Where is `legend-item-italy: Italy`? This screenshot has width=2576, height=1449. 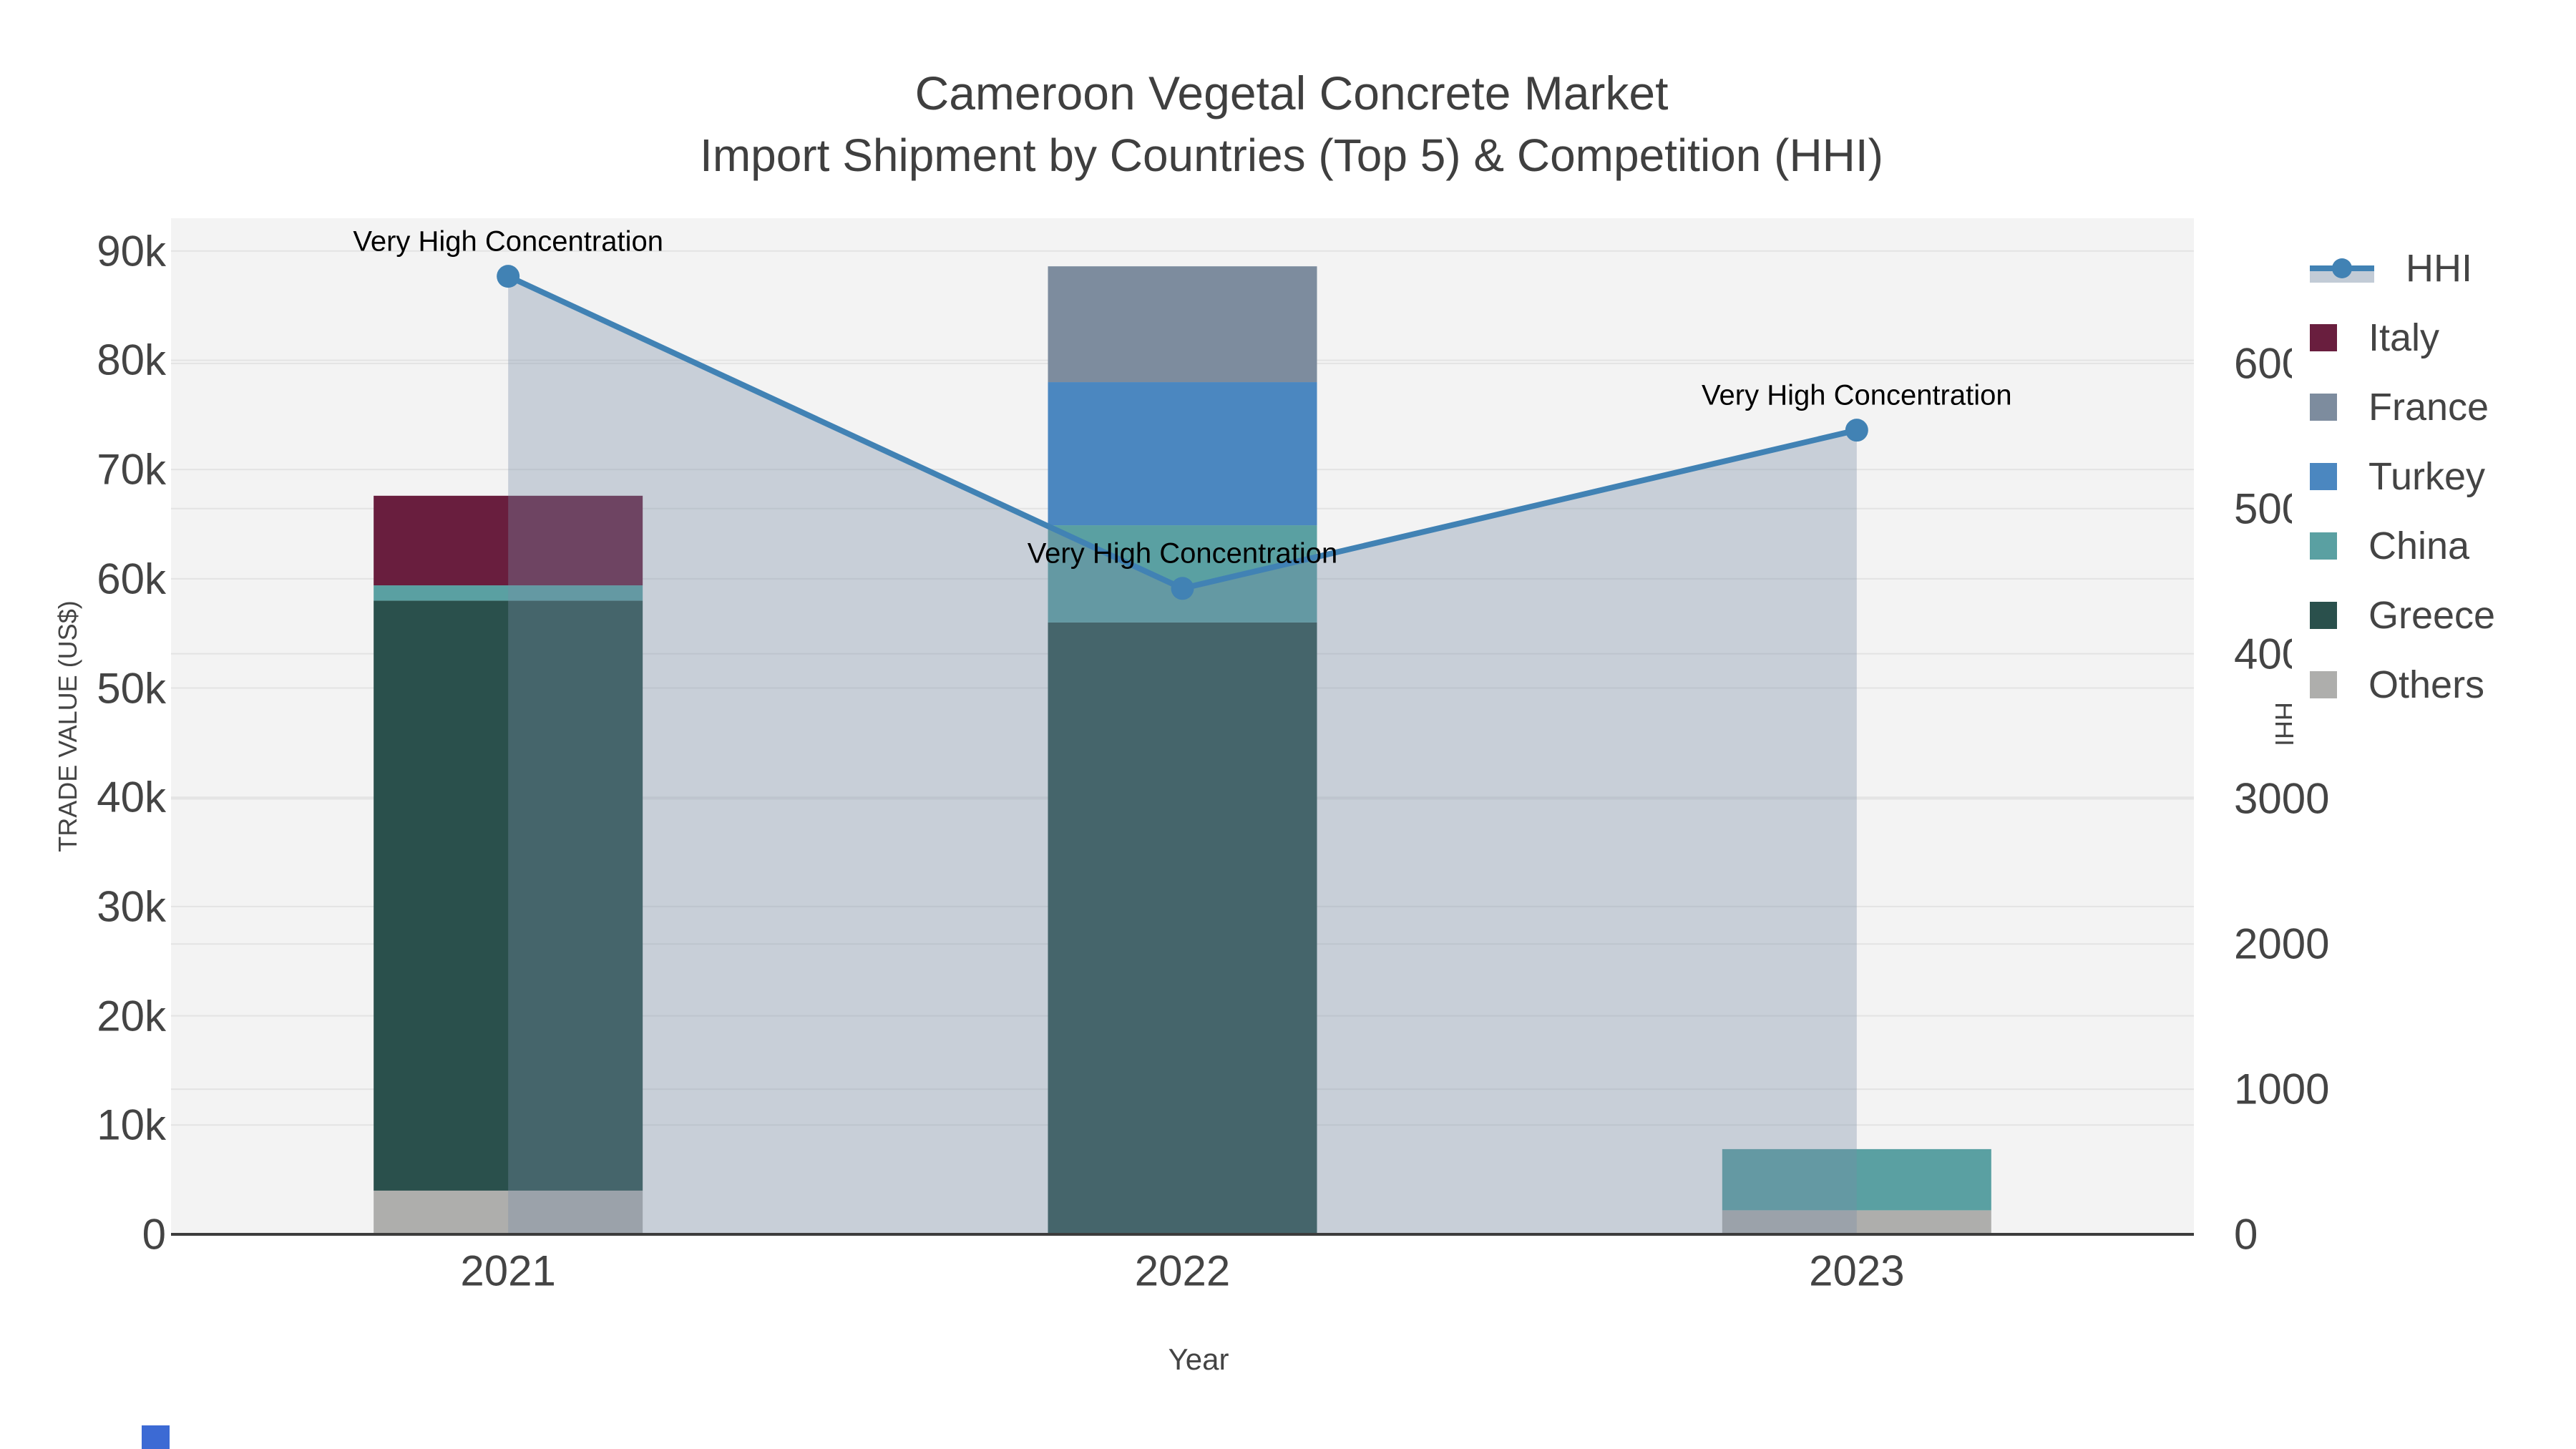
legend-item-italy: Italy is located at coordinates (2374, 337).